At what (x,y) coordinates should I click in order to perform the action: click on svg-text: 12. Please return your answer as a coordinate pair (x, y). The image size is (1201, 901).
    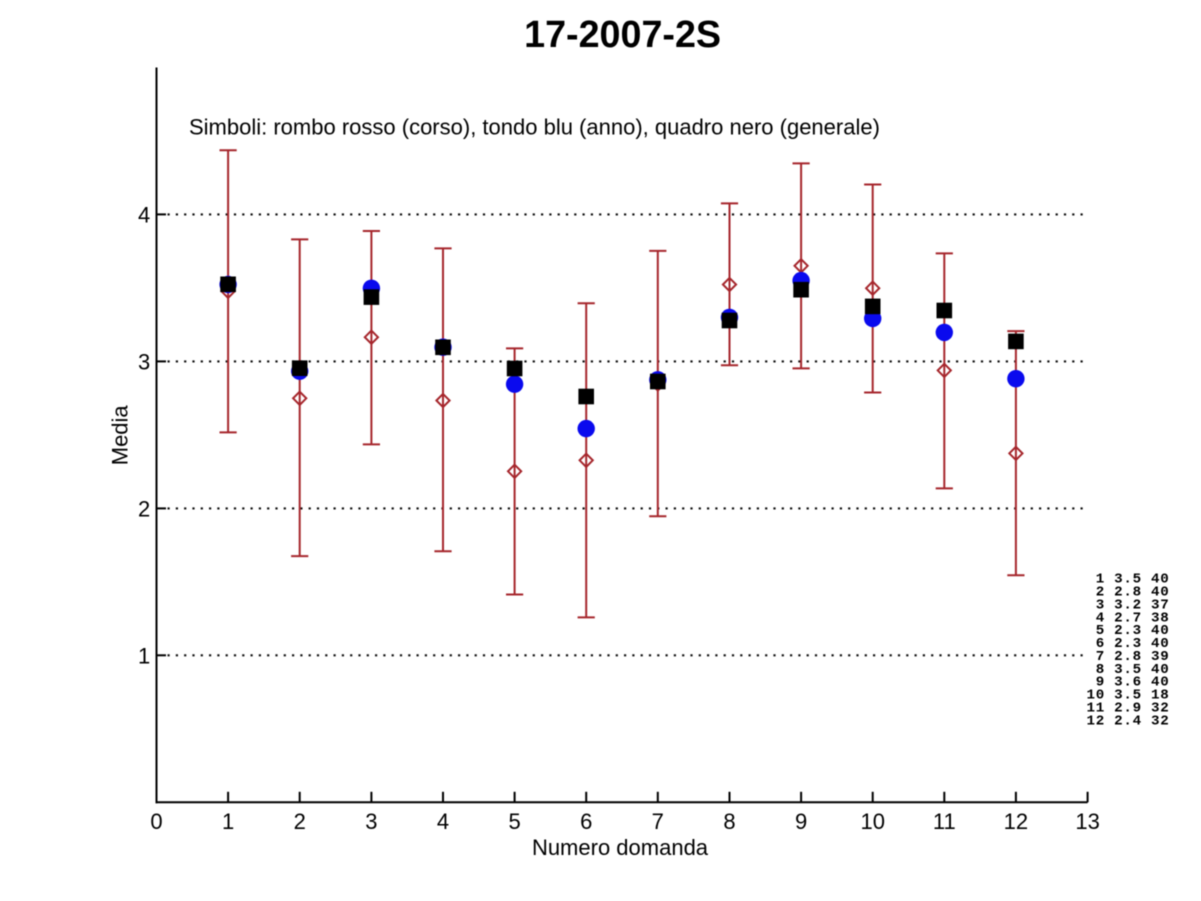
    Looking at the image, I should click on (1016, 821).